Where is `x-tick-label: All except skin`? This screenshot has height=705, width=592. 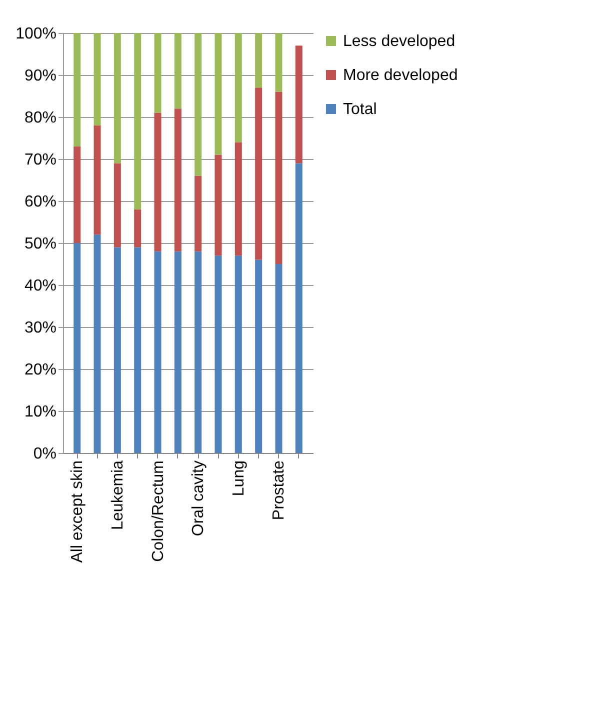
x-tick-label: All except skin is located at coordinates (77, 511).